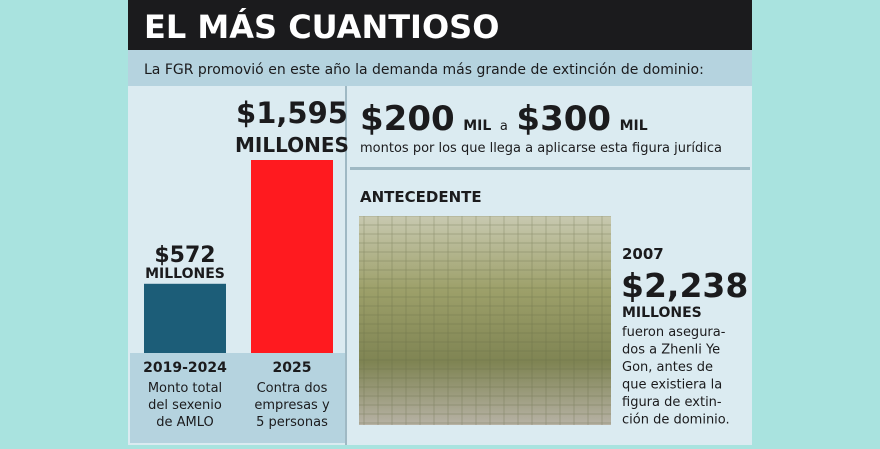 Image resolution: width=880 pixels, height=449 pixels. What do you see at coordinates (672, 402) in the screenshot?
I see `paragraph-line: figura de extin-` at bounding box center [672, 402].